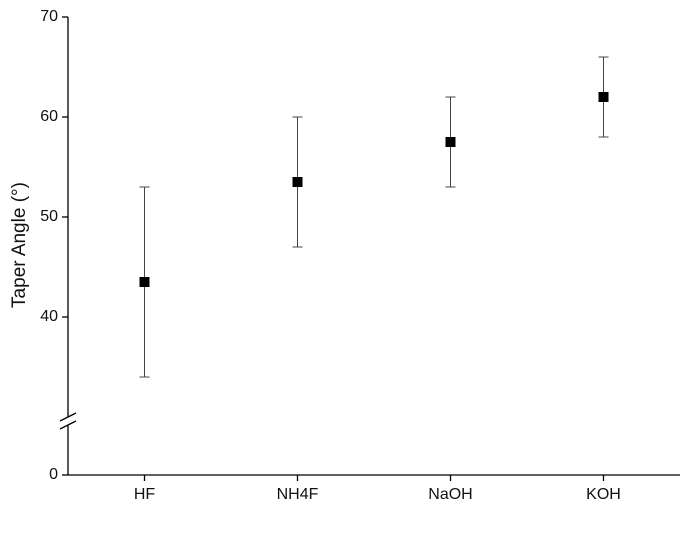  Describe the element at coordinates (53, 474) in the screenshot. I see `y-tick-label: 0` at that location.